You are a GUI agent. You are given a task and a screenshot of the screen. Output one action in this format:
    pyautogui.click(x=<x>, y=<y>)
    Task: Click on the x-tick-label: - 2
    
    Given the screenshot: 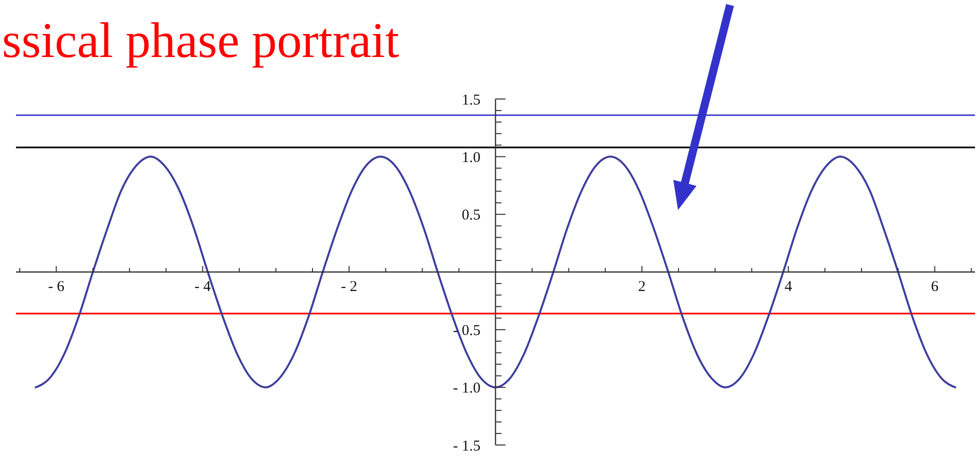 What is the action you would take?
    pyautogui.click(x=349, y=287)
    